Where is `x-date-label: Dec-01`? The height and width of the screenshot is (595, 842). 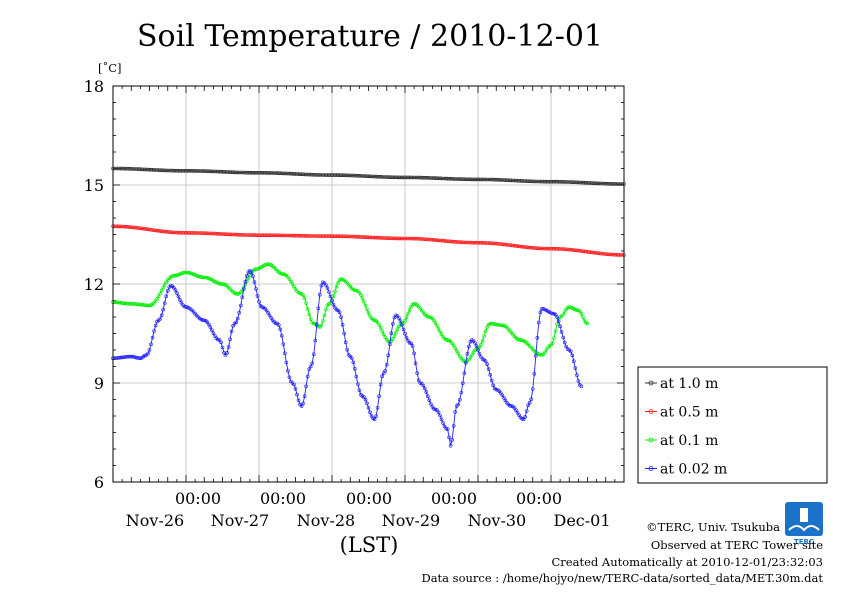
x-date-label: Dec-01 is located at coordinates (581, 520).